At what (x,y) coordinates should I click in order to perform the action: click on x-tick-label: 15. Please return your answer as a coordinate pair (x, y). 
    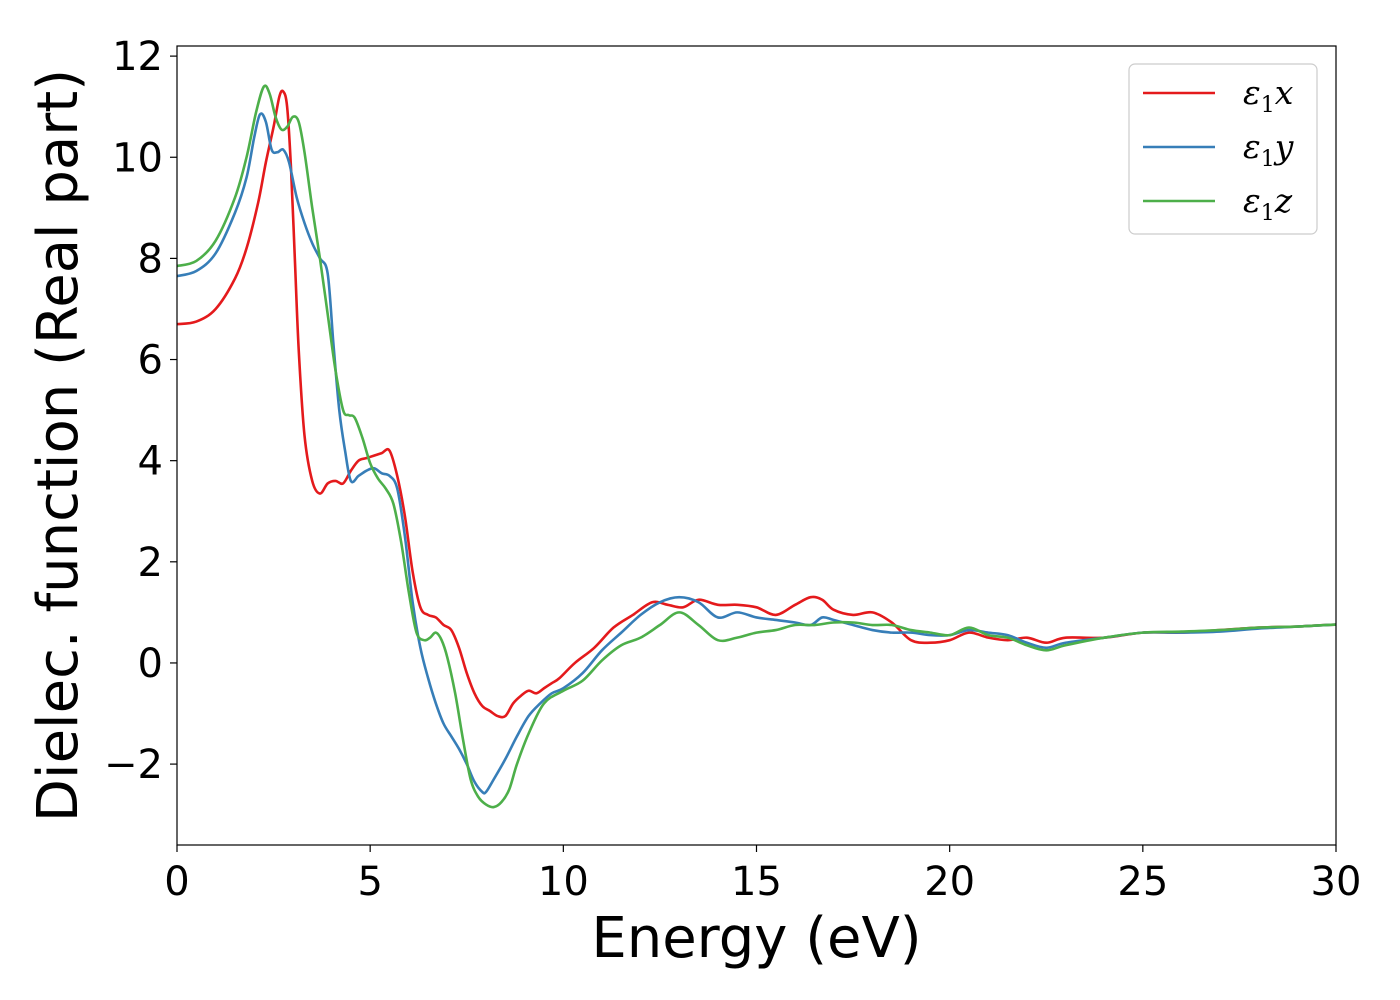
    Looking at the image, I should click on (756, 882).